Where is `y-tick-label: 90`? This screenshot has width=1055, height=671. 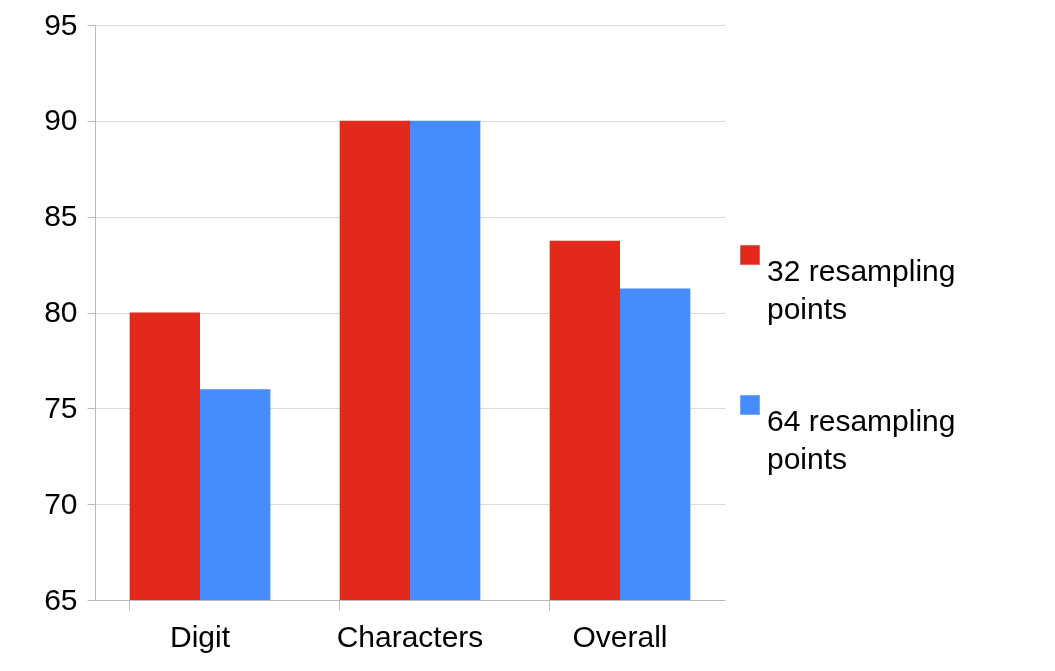 y-tick-label: 90 is located at coordinates (61, 120).